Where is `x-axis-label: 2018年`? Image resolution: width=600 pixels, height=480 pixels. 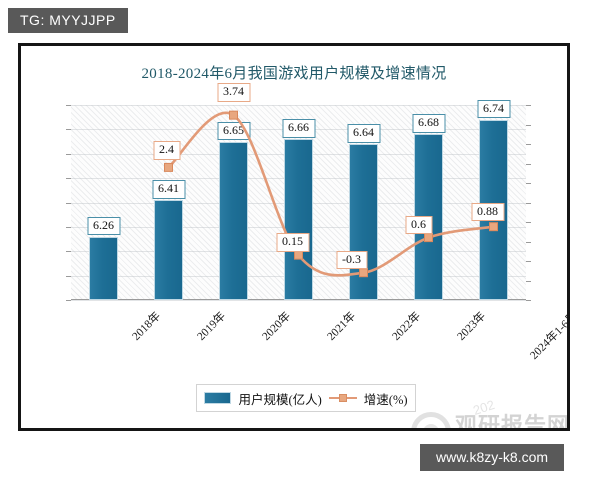 x-axis-label: 2018年 is located at coordinates (146, 327).